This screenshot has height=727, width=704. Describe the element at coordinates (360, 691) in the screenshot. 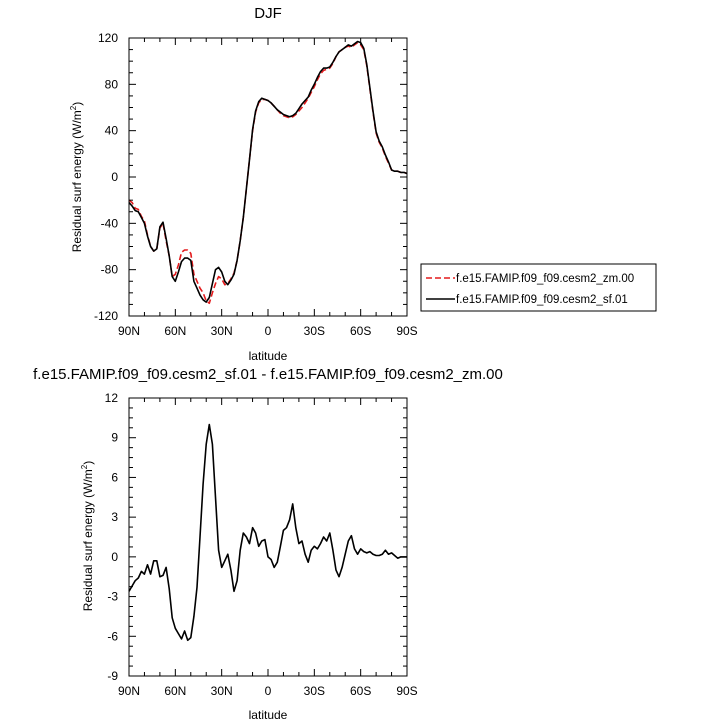

I see `bottom-x-tick-label: 60S` at that location.